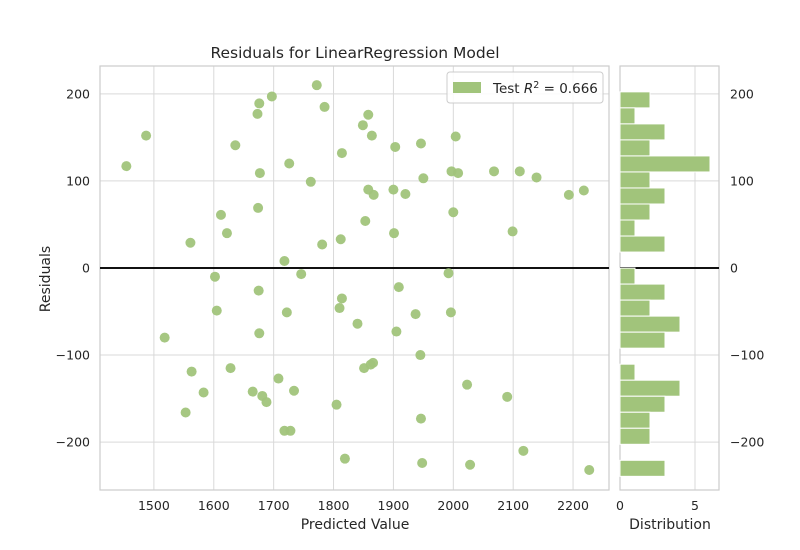 This screenshot has width=800, height=550. Describe the element at coordinates (747, 442) in the screenshot. I see `histogram-y-tick-label: −200` at that location.